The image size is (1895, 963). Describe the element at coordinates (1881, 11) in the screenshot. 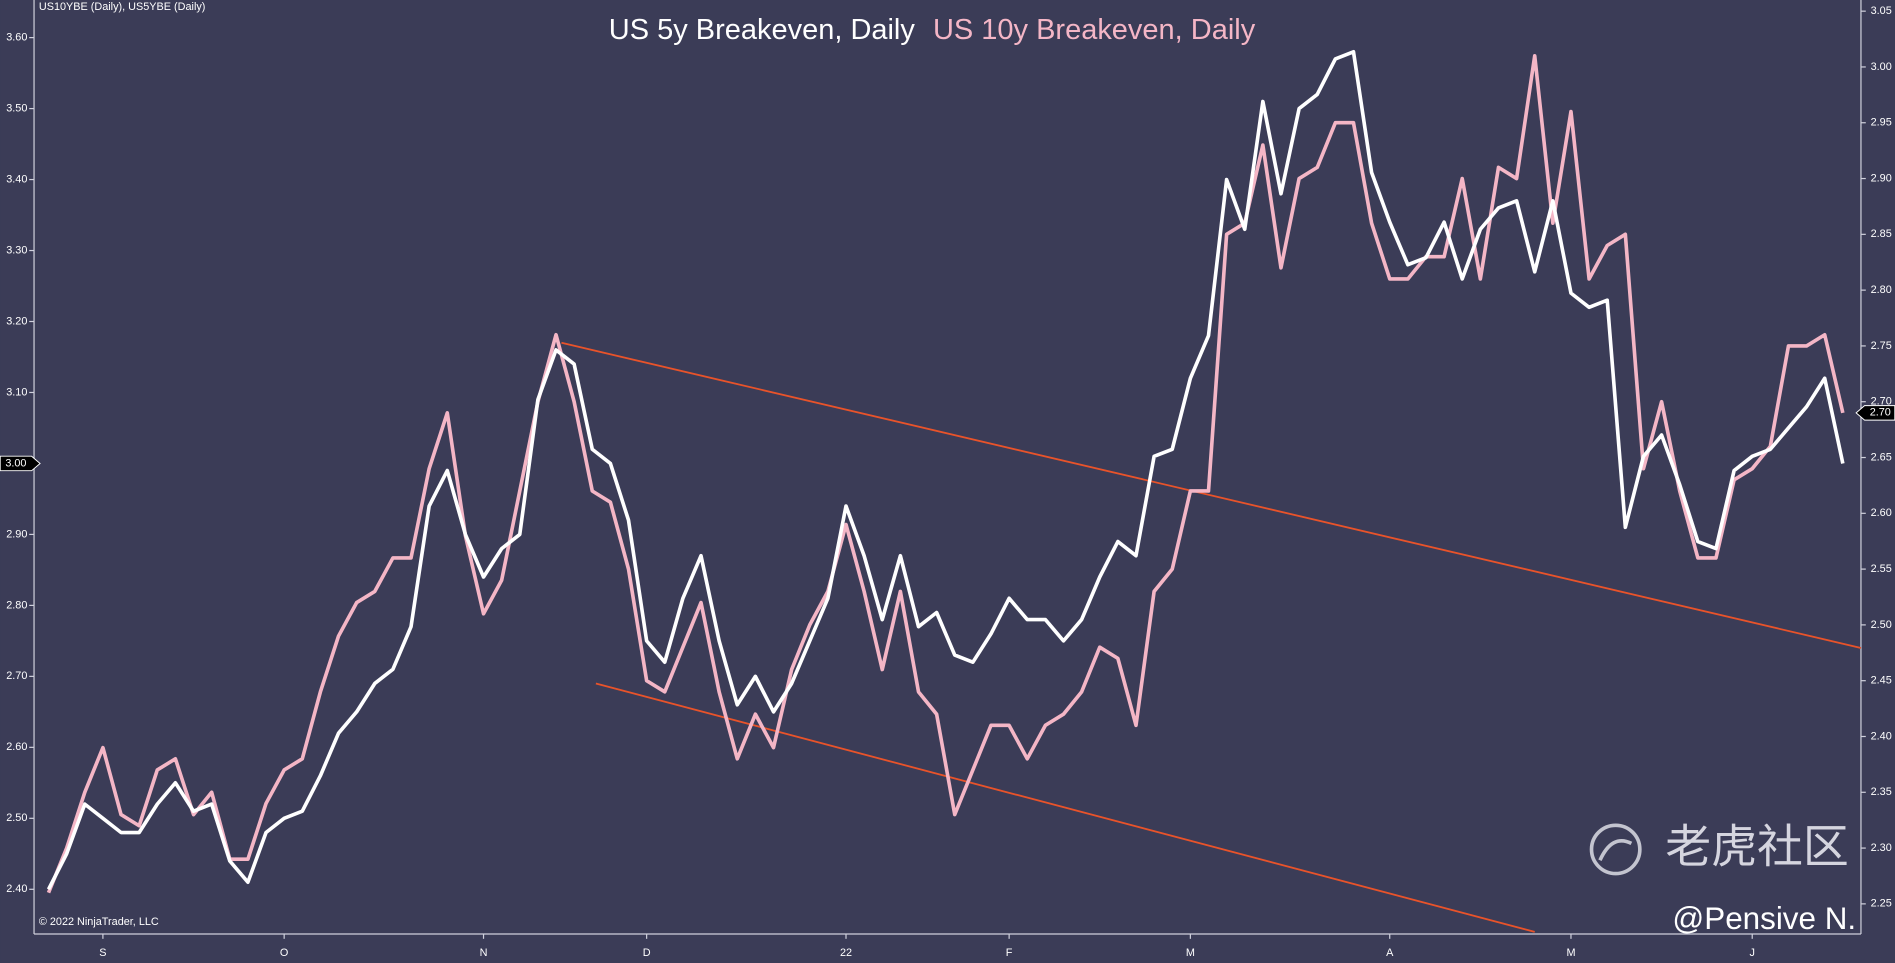

I see `y2-tick-label: 3.05` at that location.